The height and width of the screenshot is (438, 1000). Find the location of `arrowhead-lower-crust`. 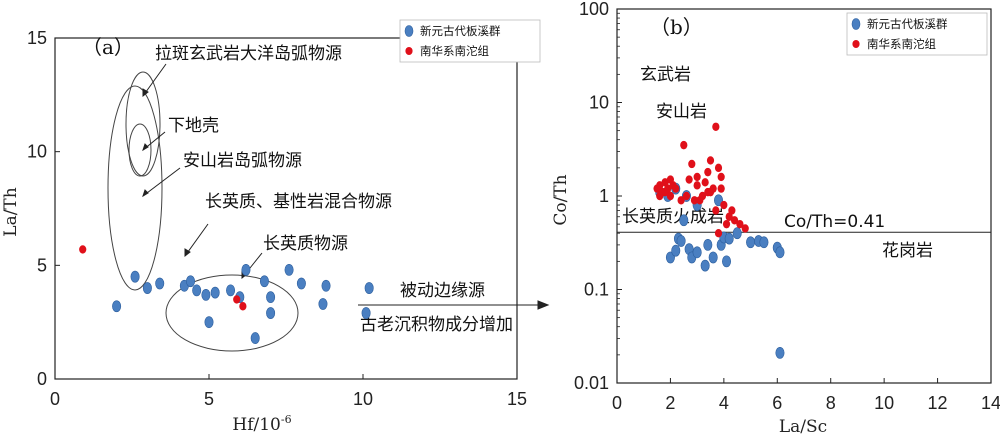

arrowhead-lower-crust is located at coordinates (145, 147).